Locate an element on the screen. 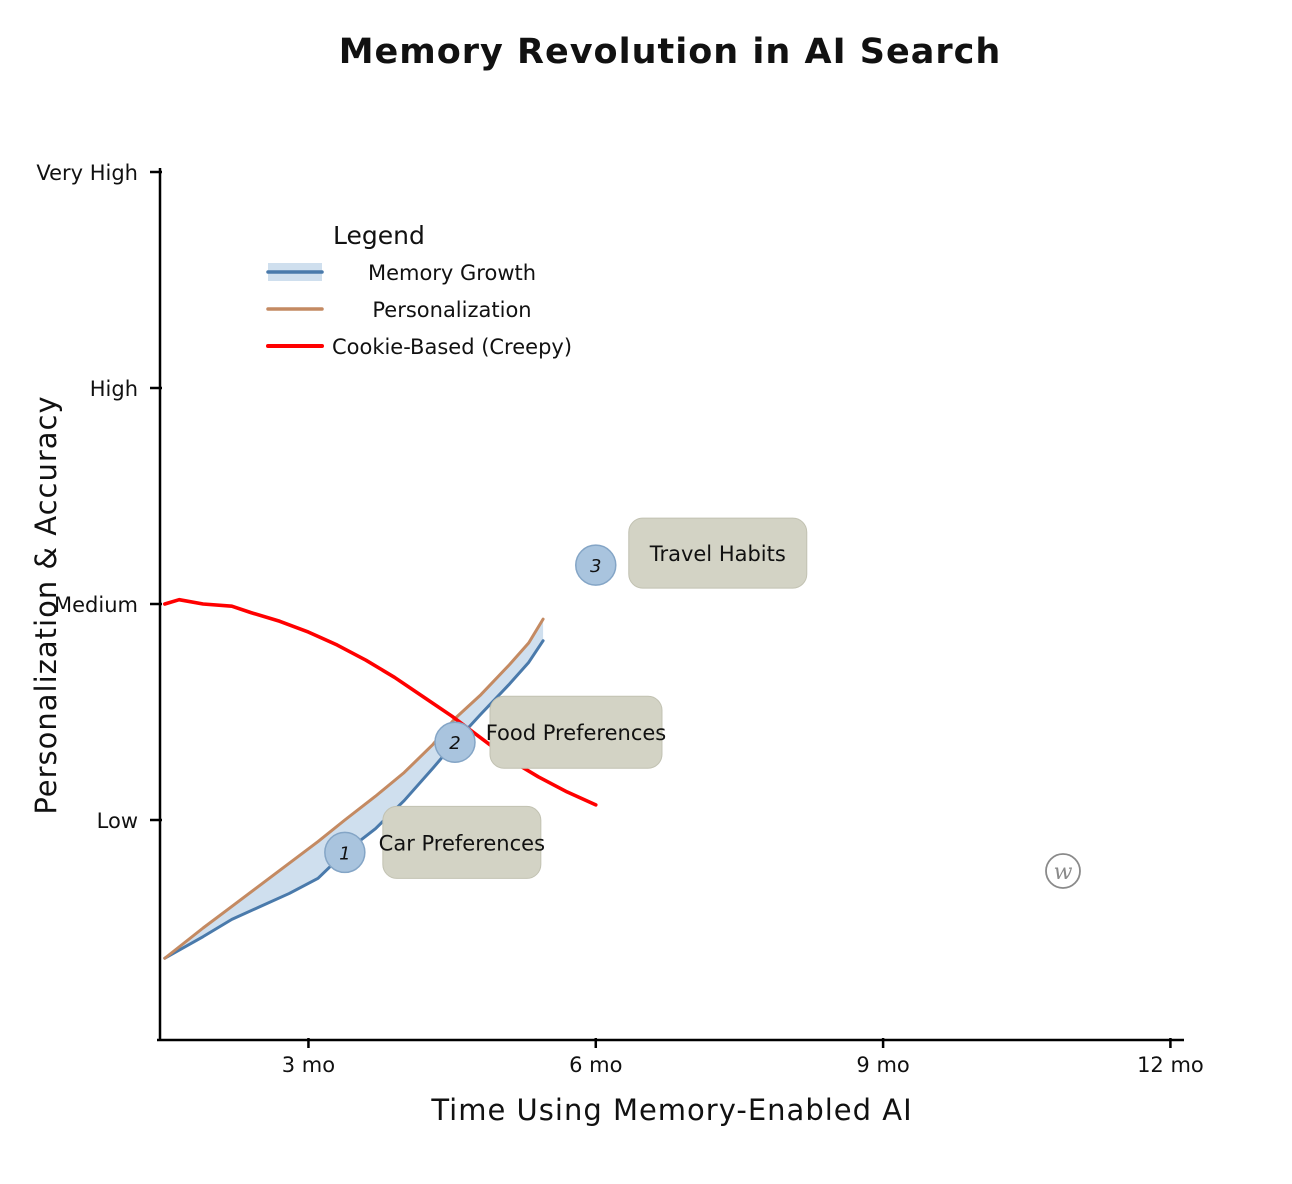 This screenshot has height=1184, width=1292. x-tick-label: 6 mo is located at coordinates (595, 1065).